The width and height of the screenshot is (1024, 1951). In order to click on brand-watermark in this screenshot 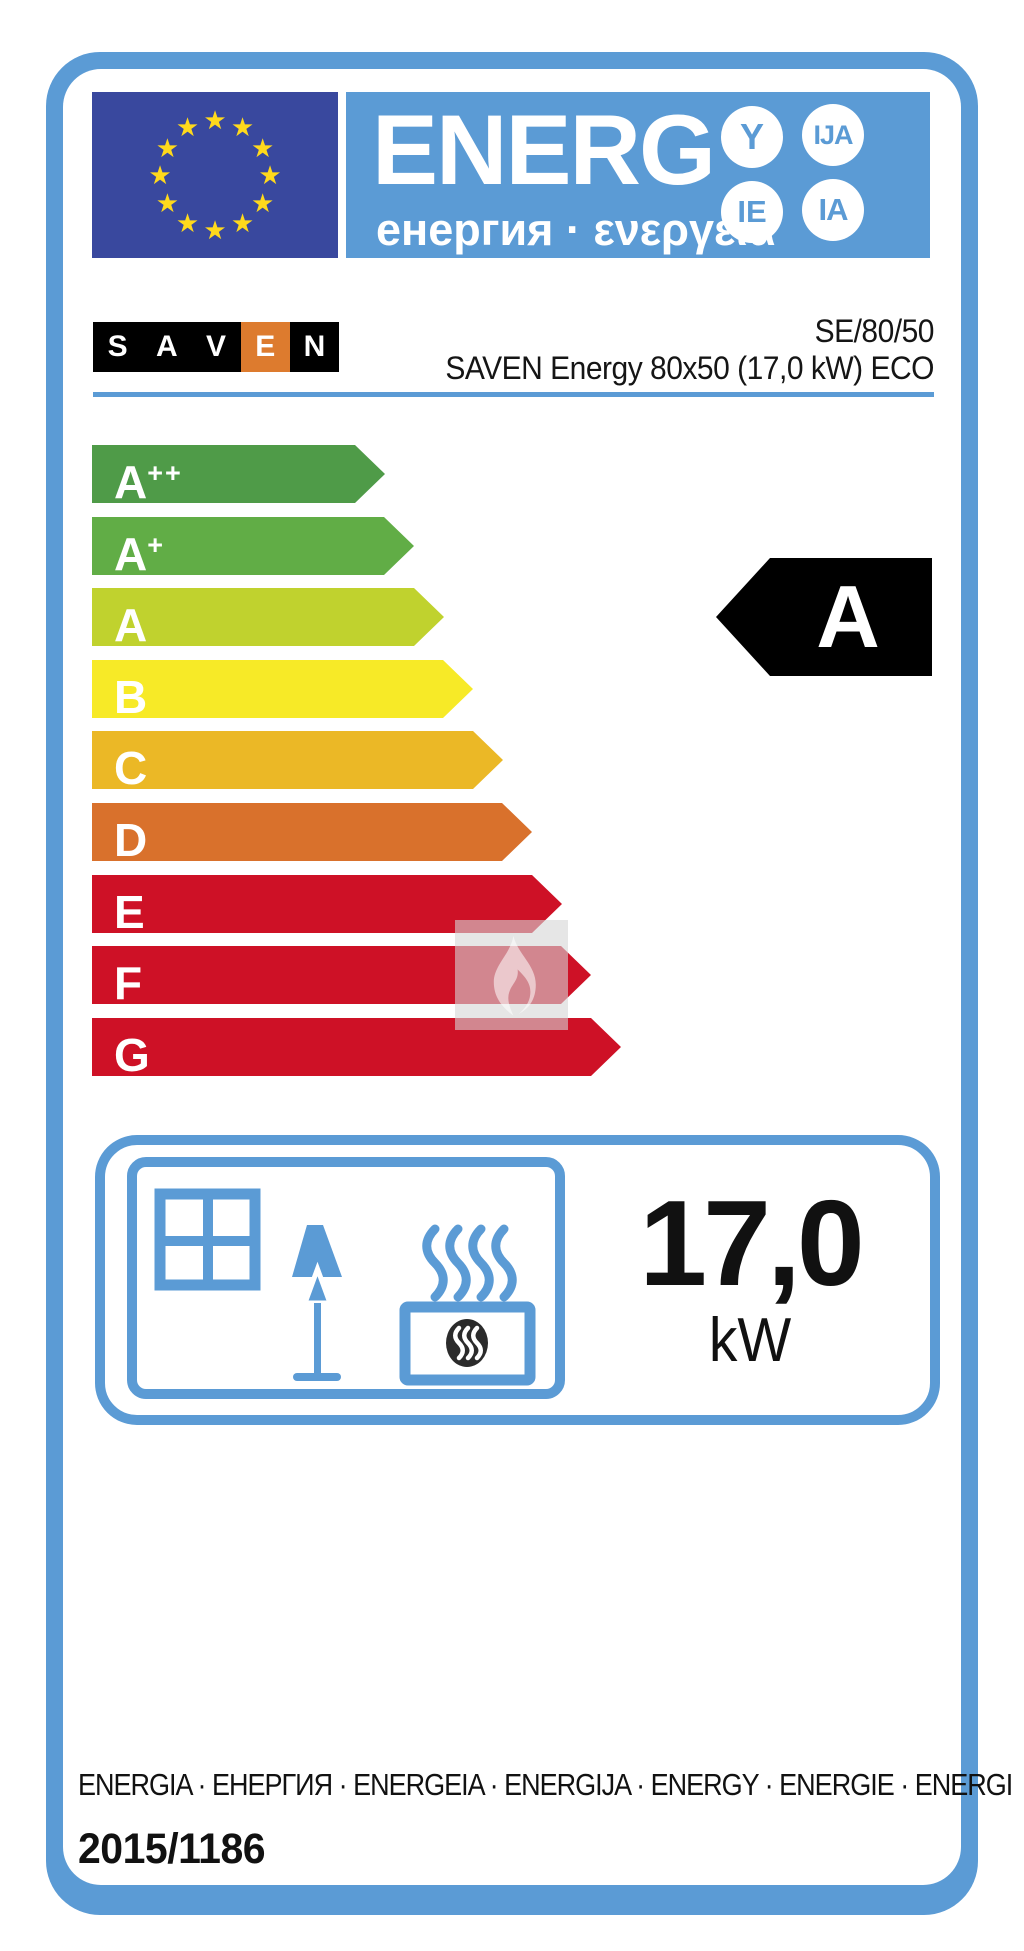, I will do `click(511, 975)`.